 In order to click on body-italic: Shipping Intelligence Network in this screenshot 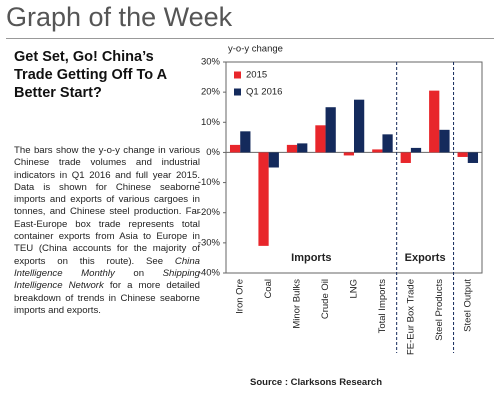, I will do `click(107, 279)`.